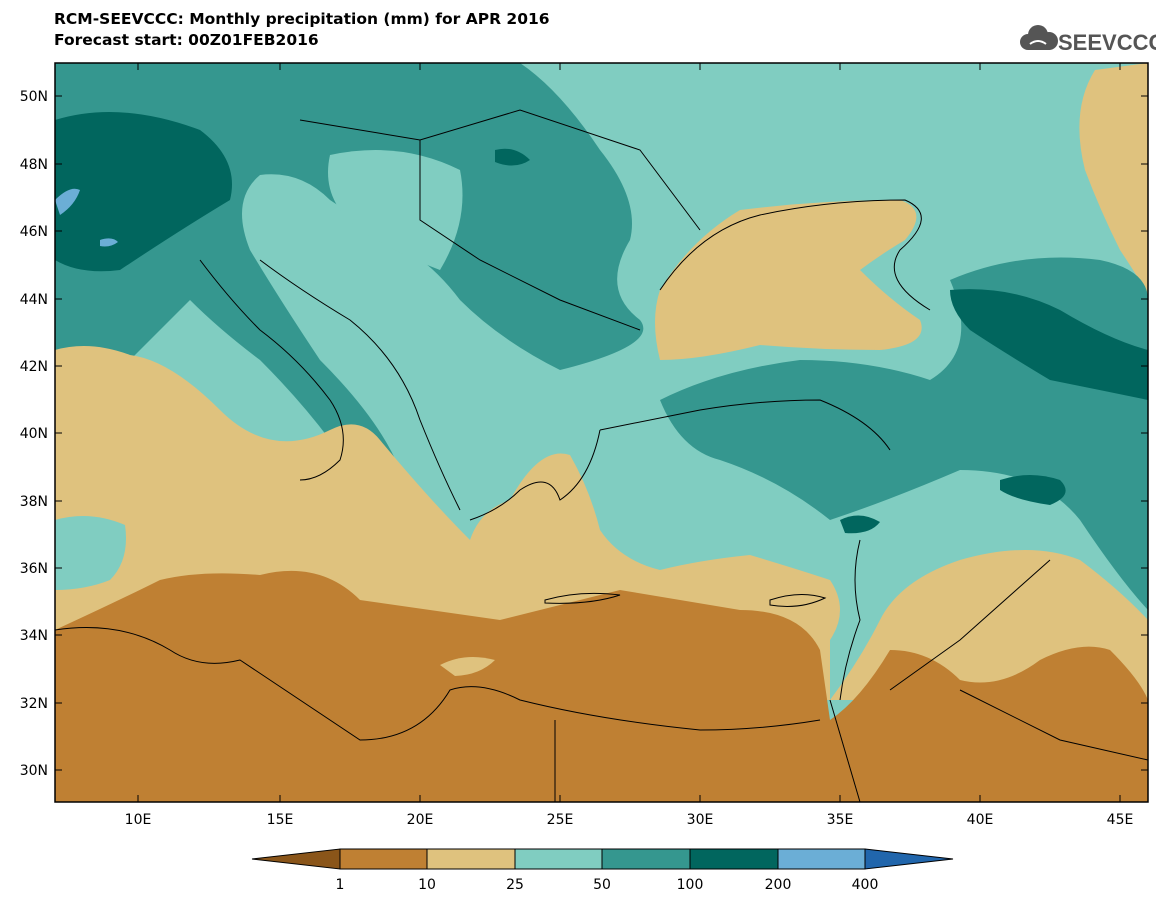  I want to click on lat-label: 42N, so click(34, 367).